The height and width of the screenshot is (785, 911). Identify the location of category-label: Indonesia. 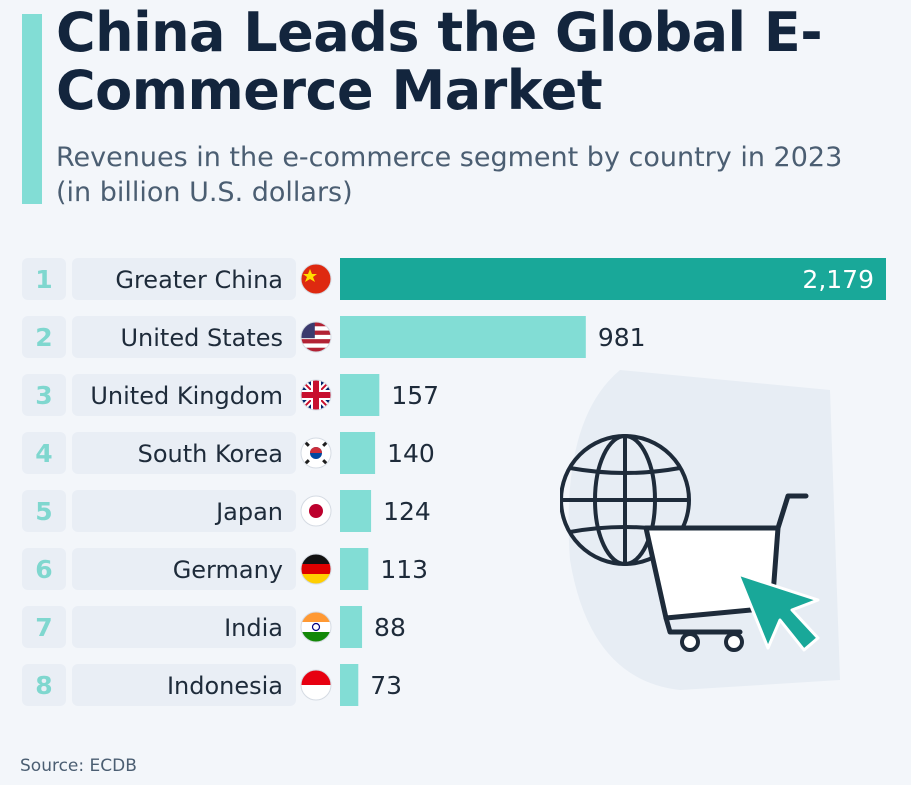
(225, 686).